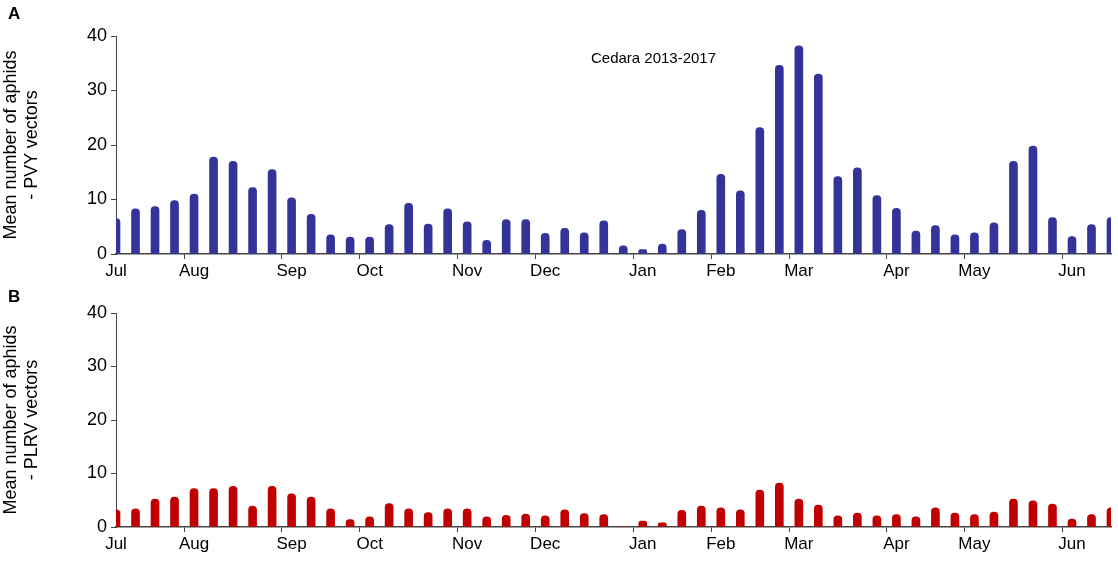 The image size is (1118, 566). What do you see at coordinates (101, 525) in the screenshot?
I see `y-tick-label: 0` at bounding box center [101, 525].